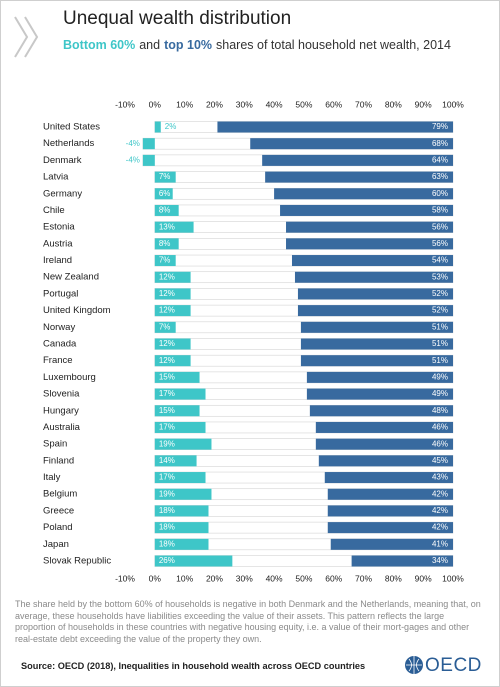 This screenshot has height=687, width=500. Describe the element at coordinates (133, 159) in the screenshot. I see `value-label: -4%` at that location.